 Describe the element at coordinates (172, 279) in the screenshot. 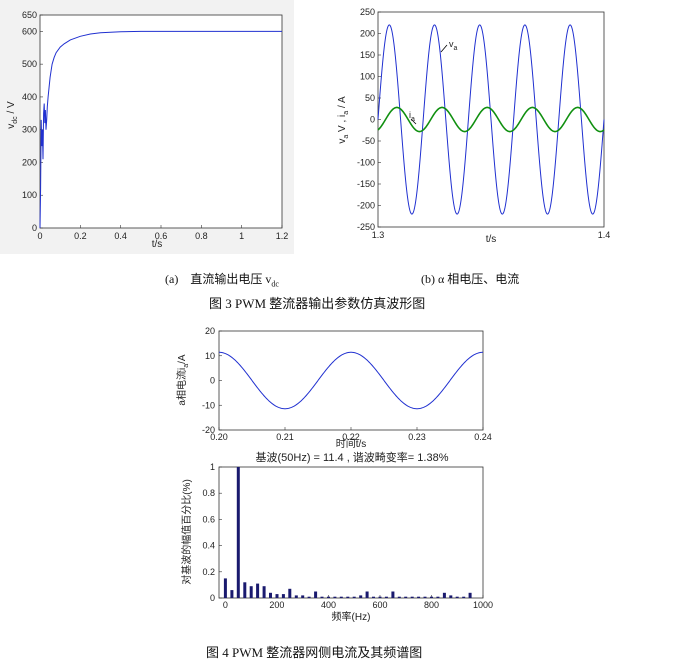

I see `caption-a-tag: (a)` at that location.